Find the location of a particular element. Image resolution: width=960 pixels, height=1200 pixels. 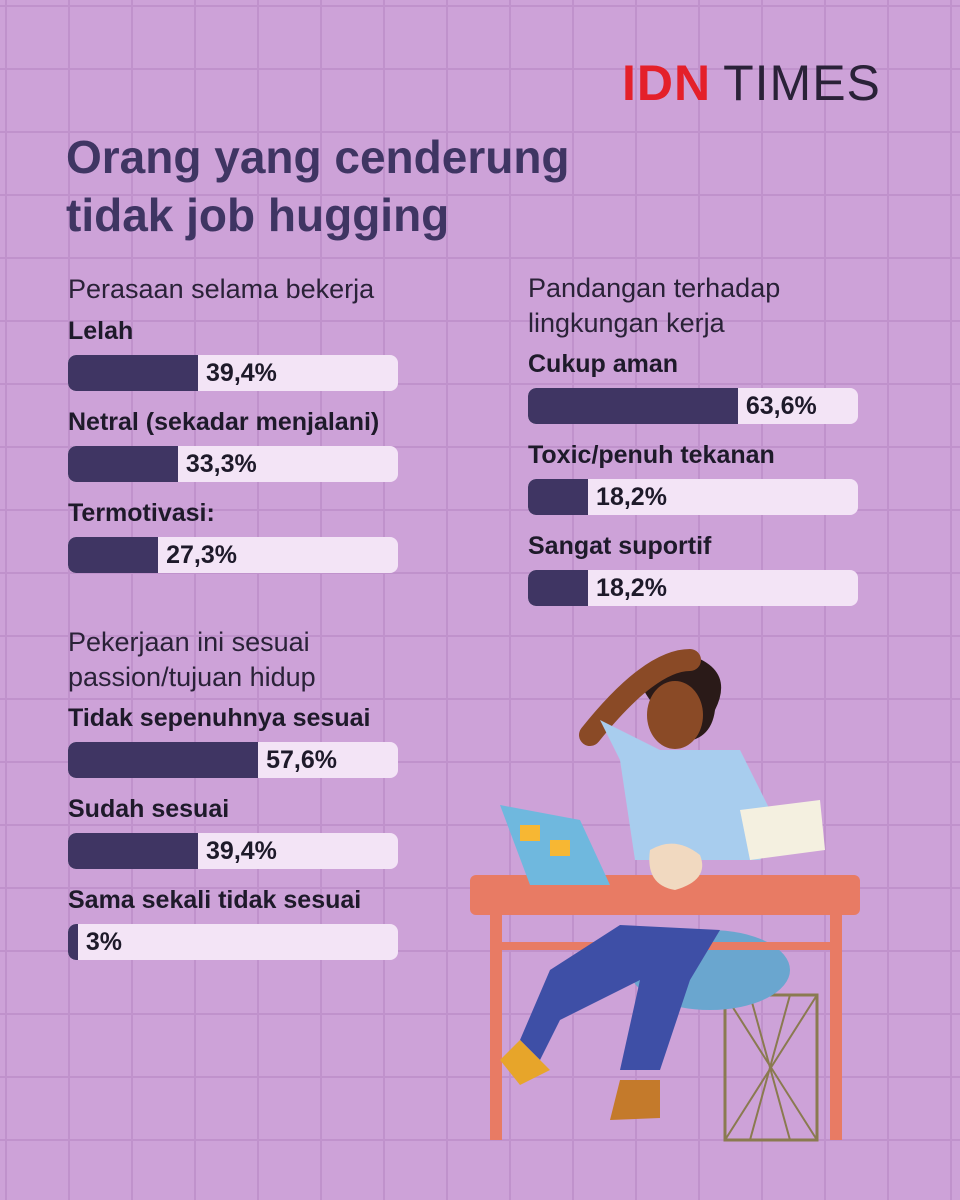

bar-track: 57,6% is located at coordinates (233, 760).